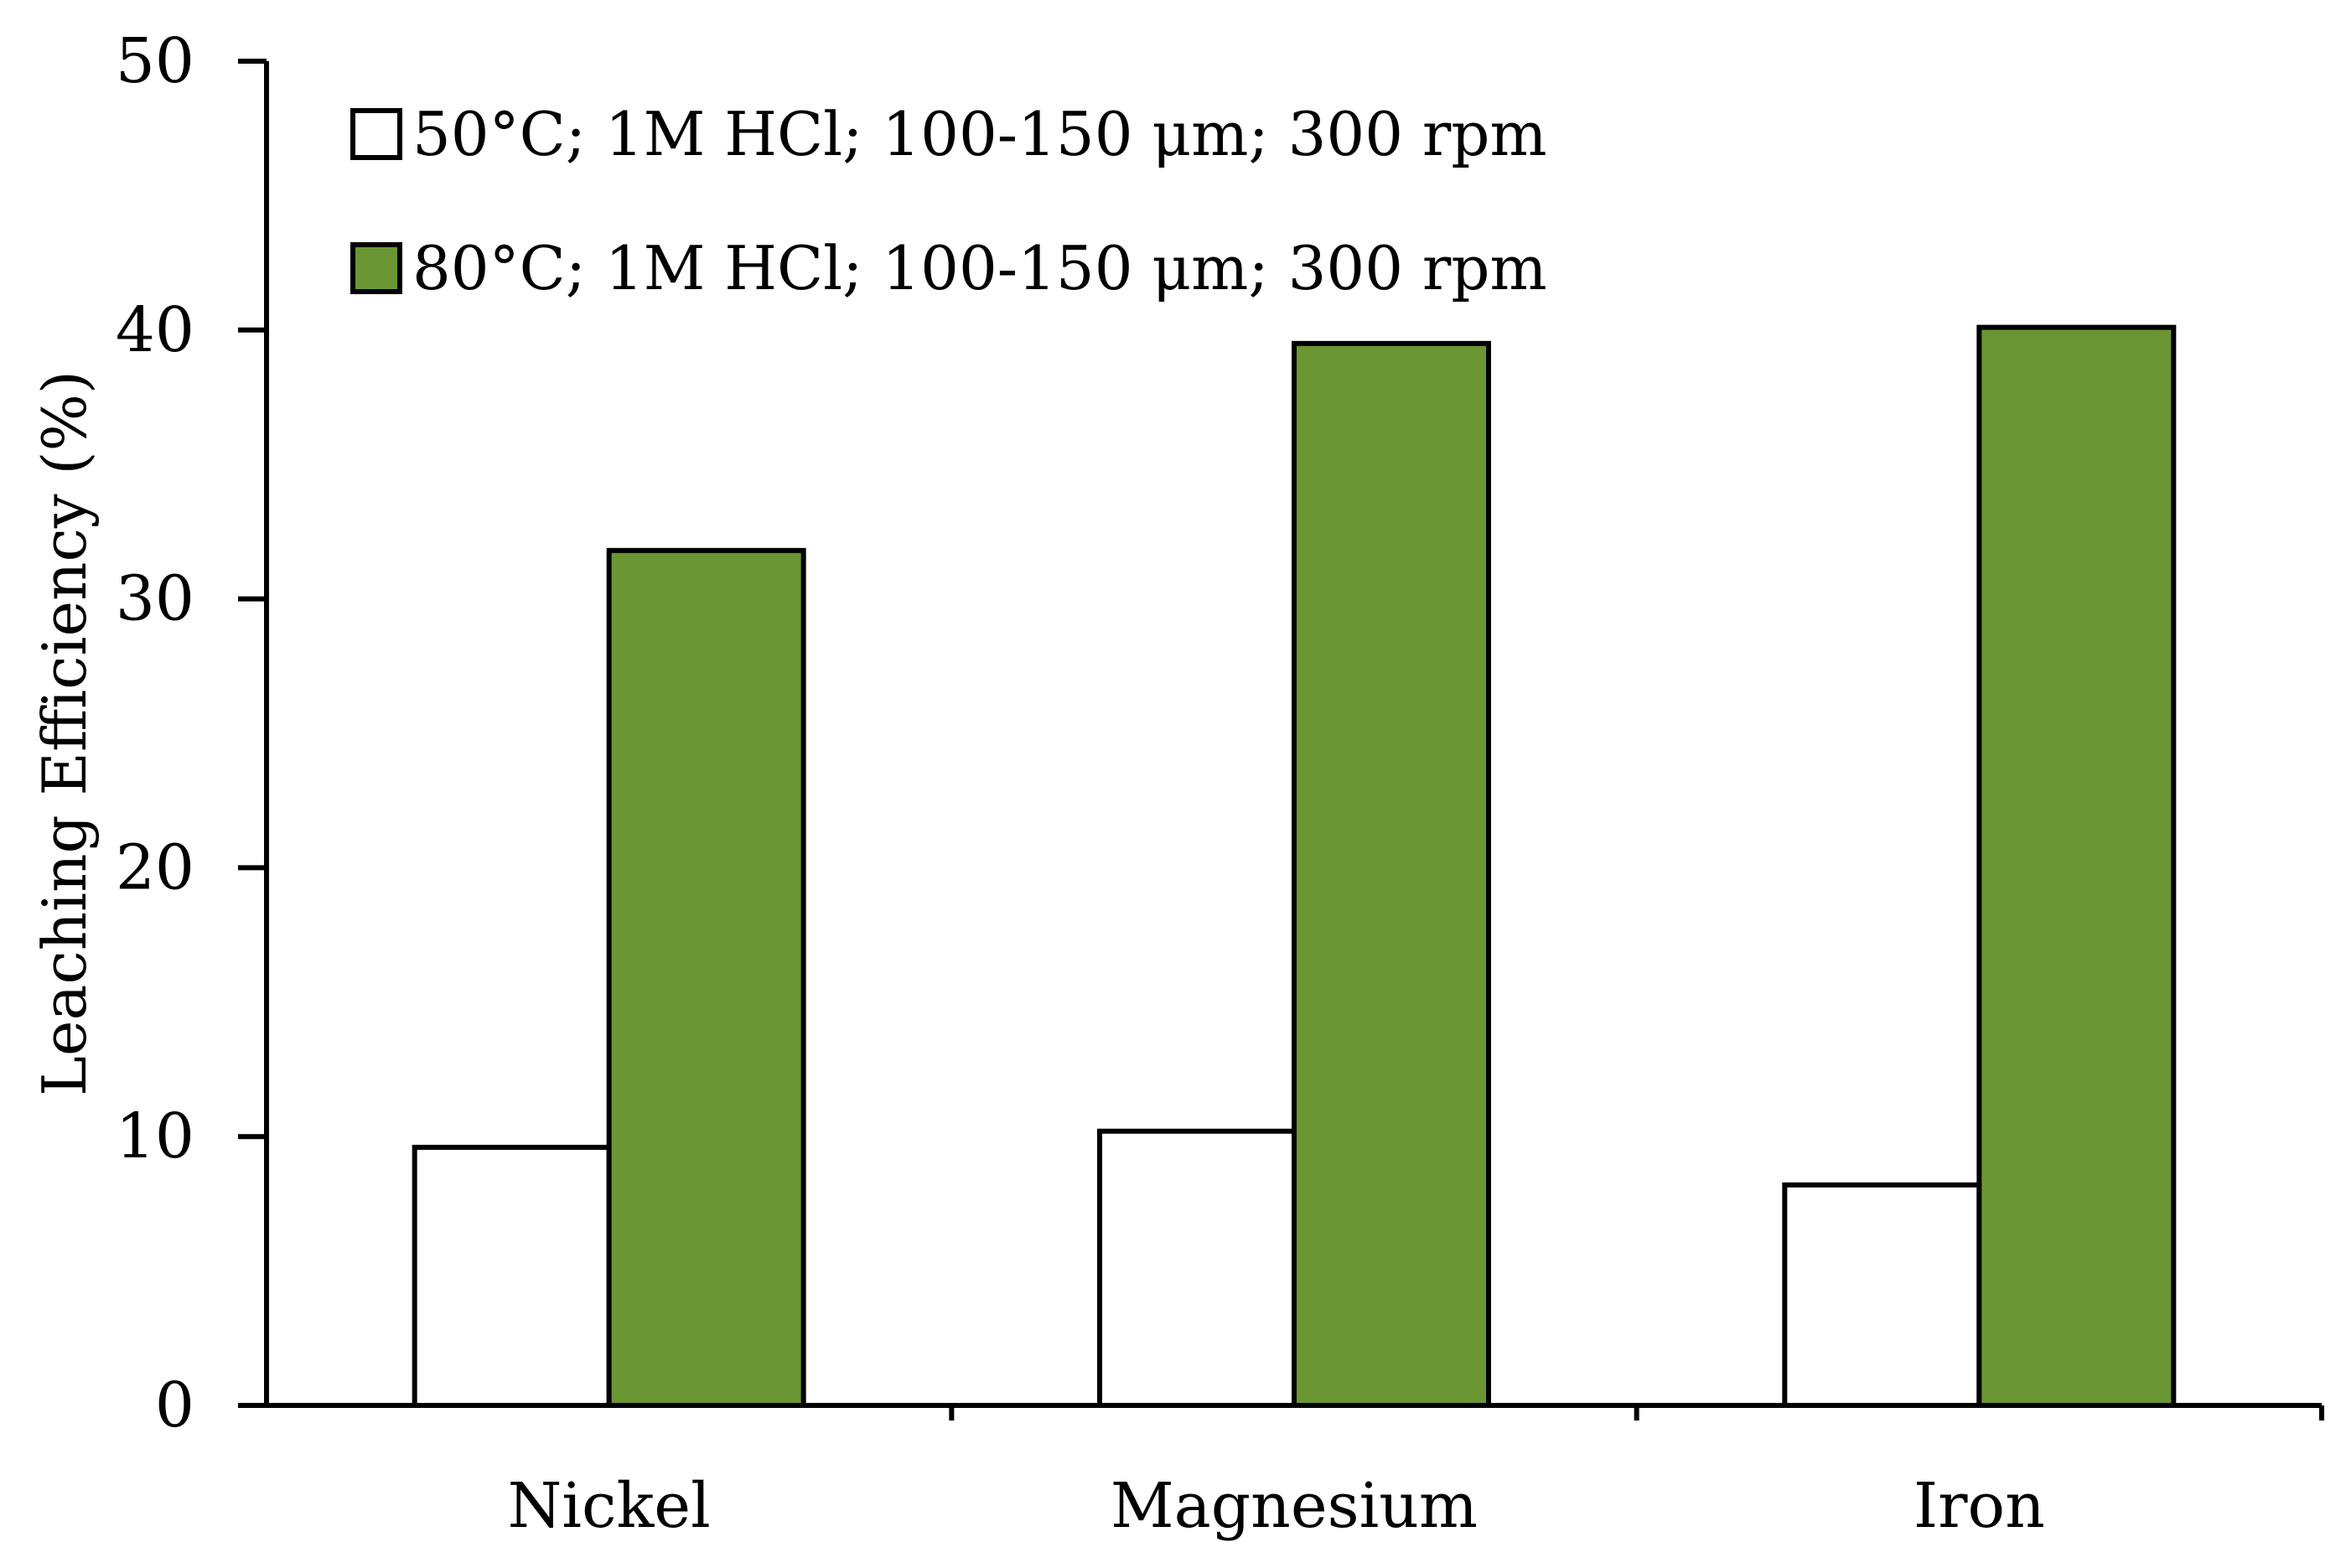 Image resolution: width=2346 pixels, height=1568 pixels. What do you see at coordinates (64, 733) in the screenshot?
I see `y-axis-title: Leaching Efficiency (%)` at bounding box center [64, 733].